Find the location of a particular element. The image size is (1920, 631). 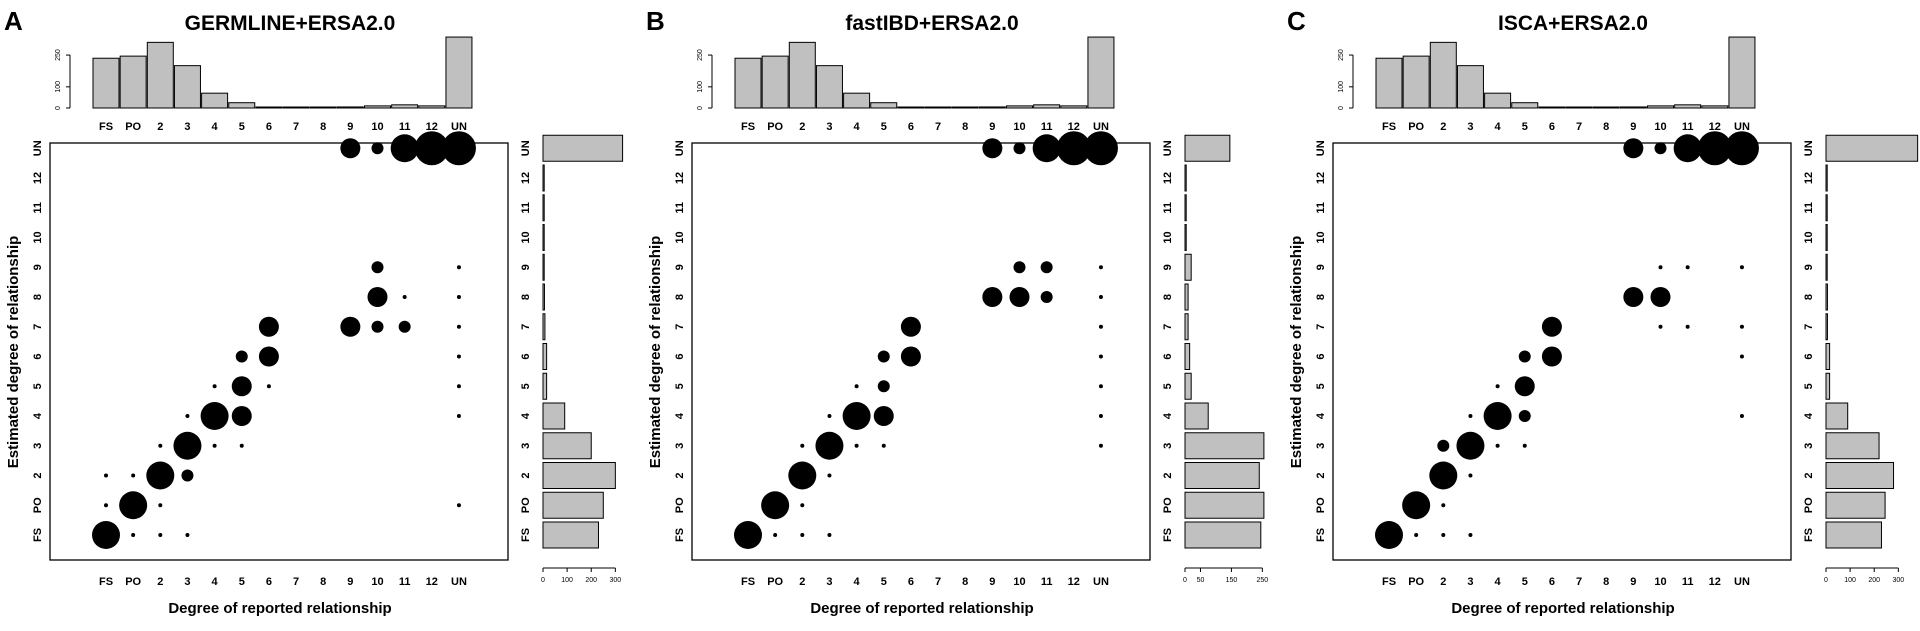

y-tick-label: 4 is located at coordinates (38, 415).